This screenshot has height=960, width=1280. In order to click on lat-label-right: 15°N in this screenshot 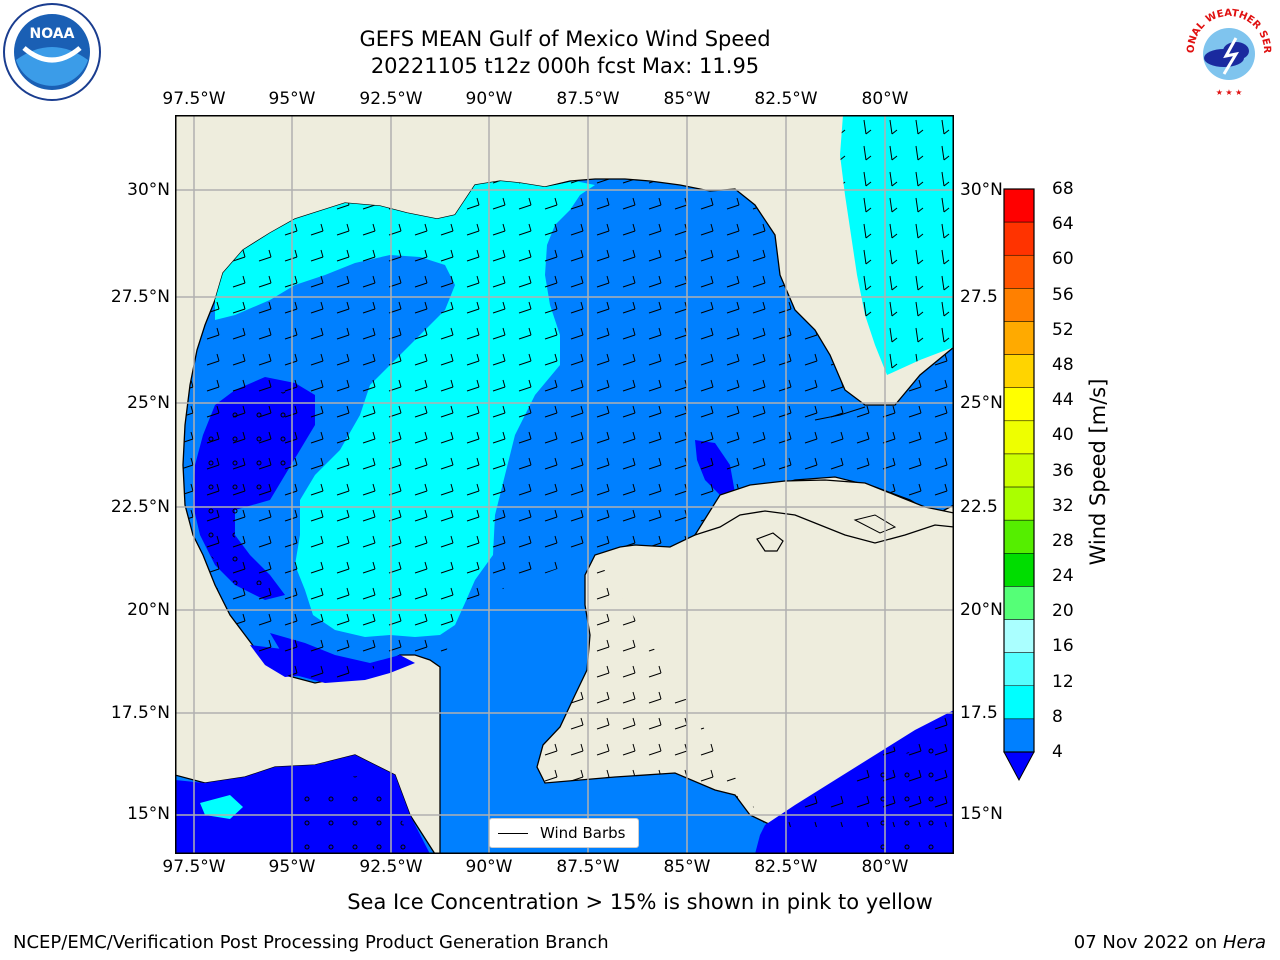, I will do `click(981, 814)`.